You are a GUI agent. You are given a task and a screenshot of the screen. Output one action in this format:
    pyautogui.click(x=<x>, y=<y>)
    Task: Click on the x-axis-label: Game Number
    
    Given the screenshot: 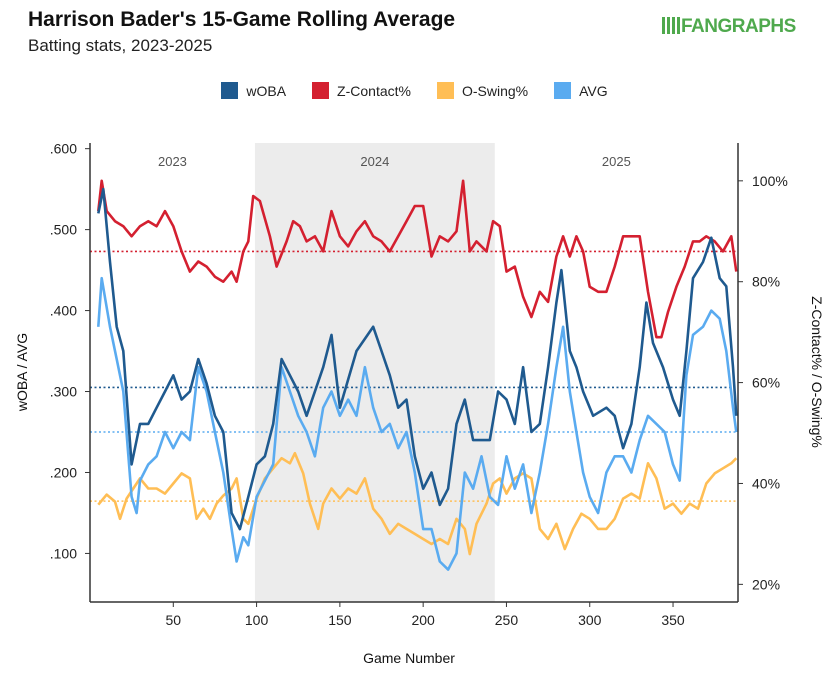 What is the action you would take?
    pyautogui.click(x=409, y=658)
    